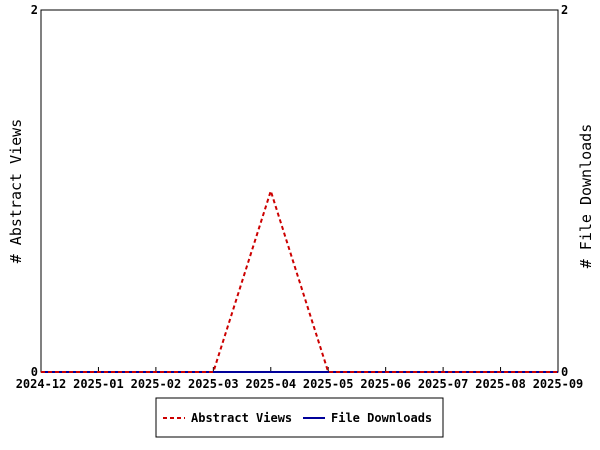 The height and width of the screenshot is (450, 600). What do you see at coordinates (156, 384) in the screenshot?
I see `x-tick-label-2025-02: 2025-02` at bounding box center [156, 384].